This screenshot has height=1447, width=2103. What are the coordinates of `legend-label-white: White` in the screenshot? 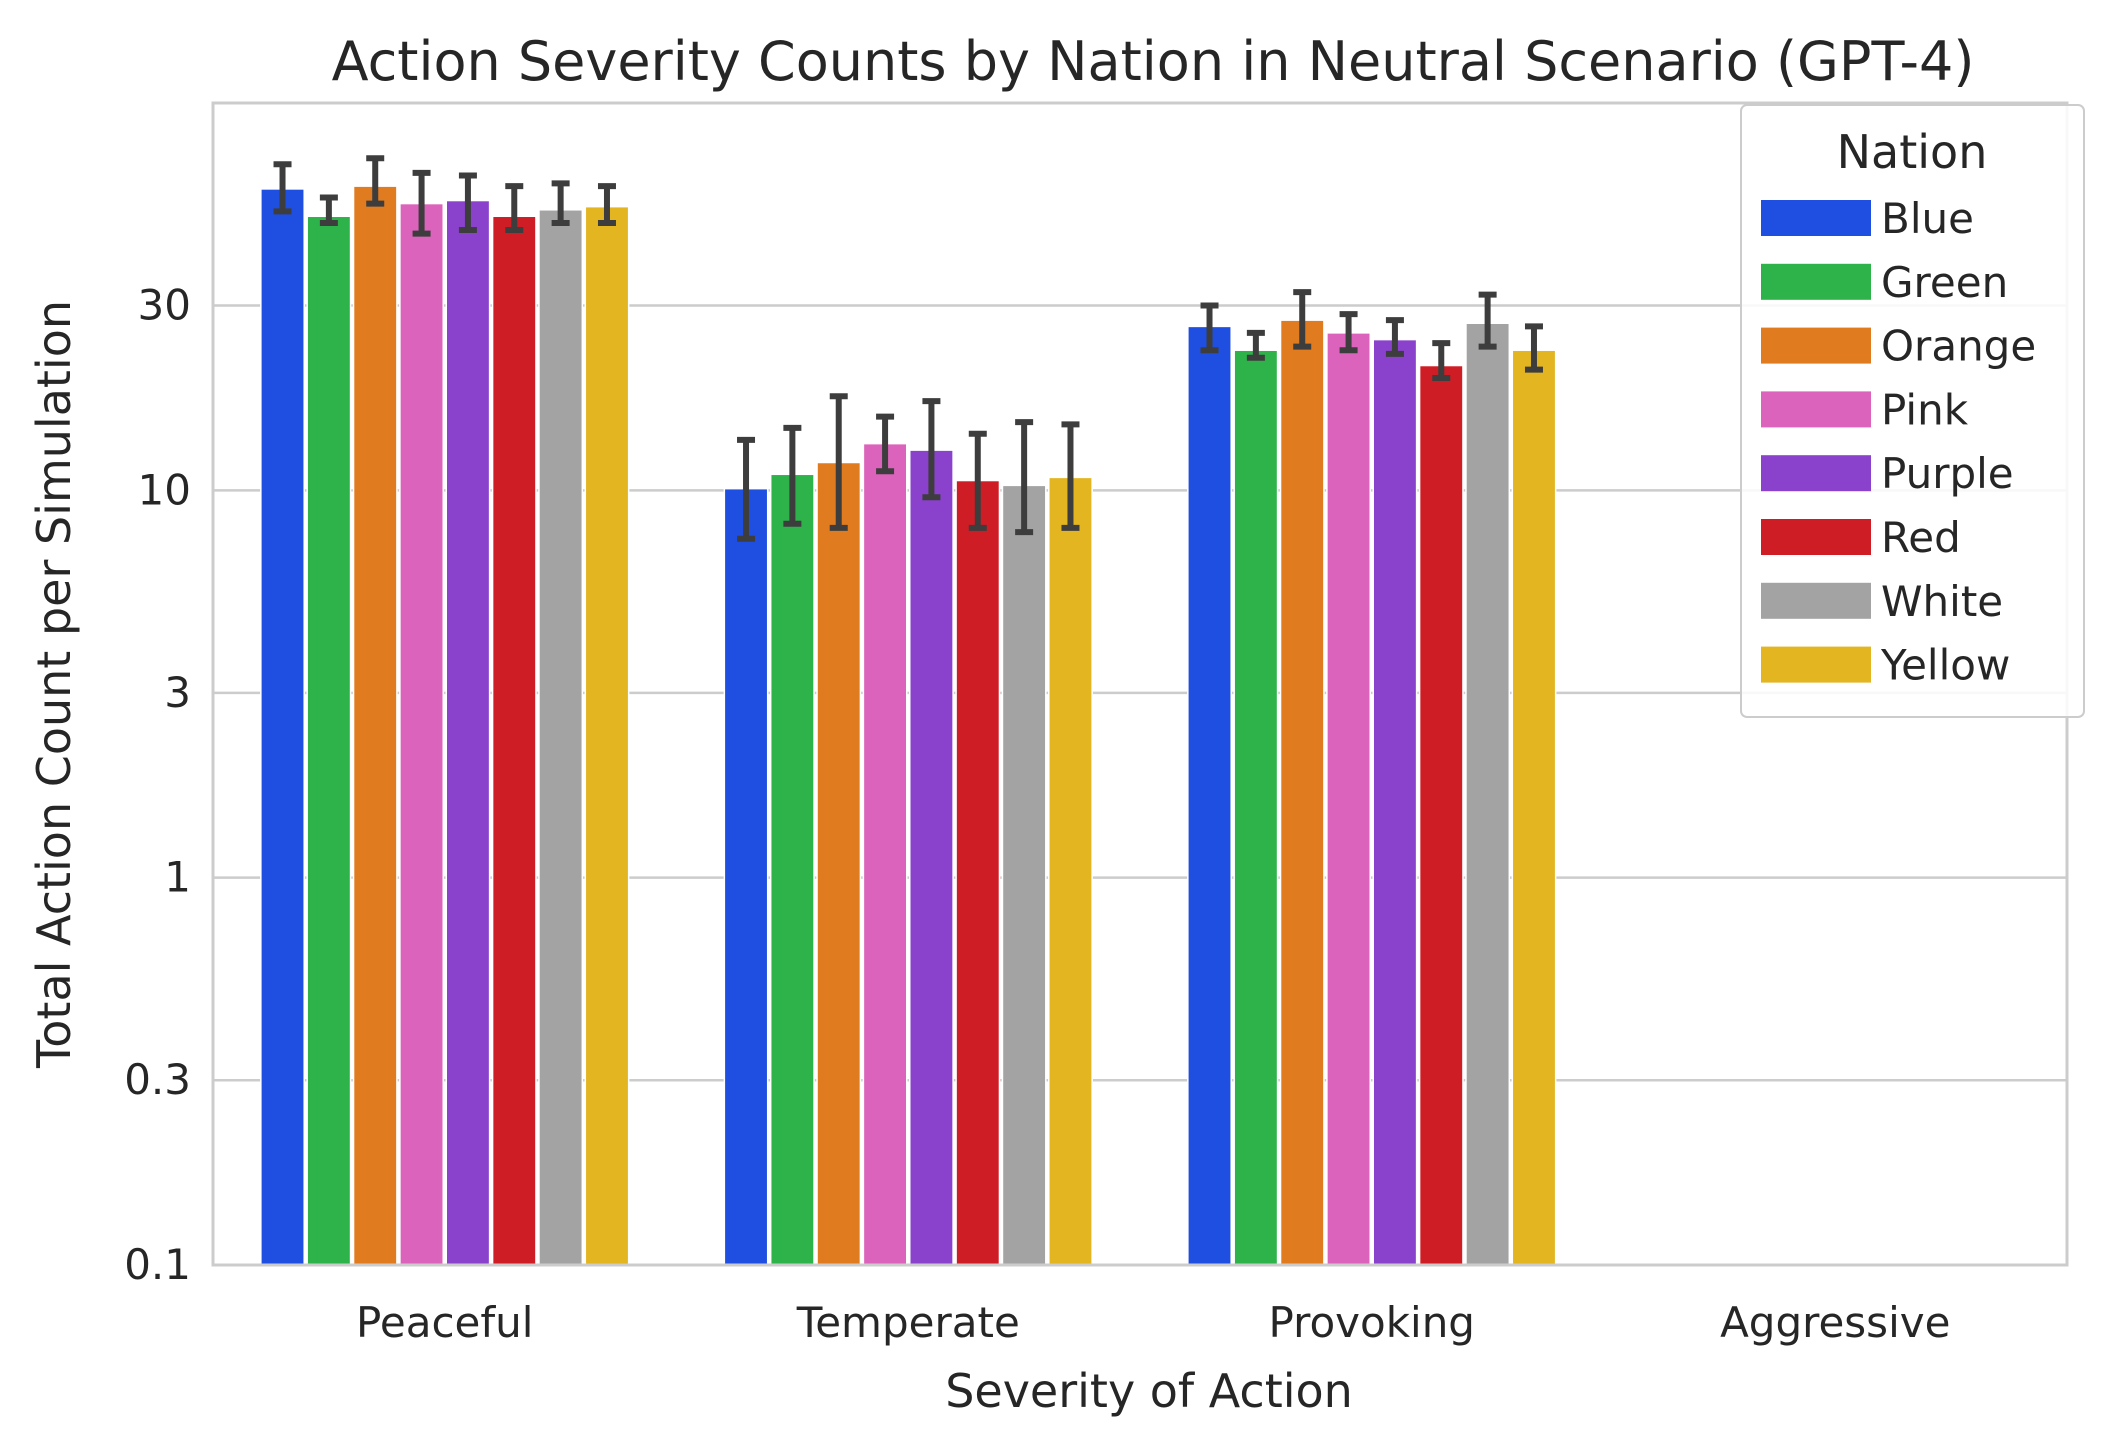 It's located at (1942, 601).